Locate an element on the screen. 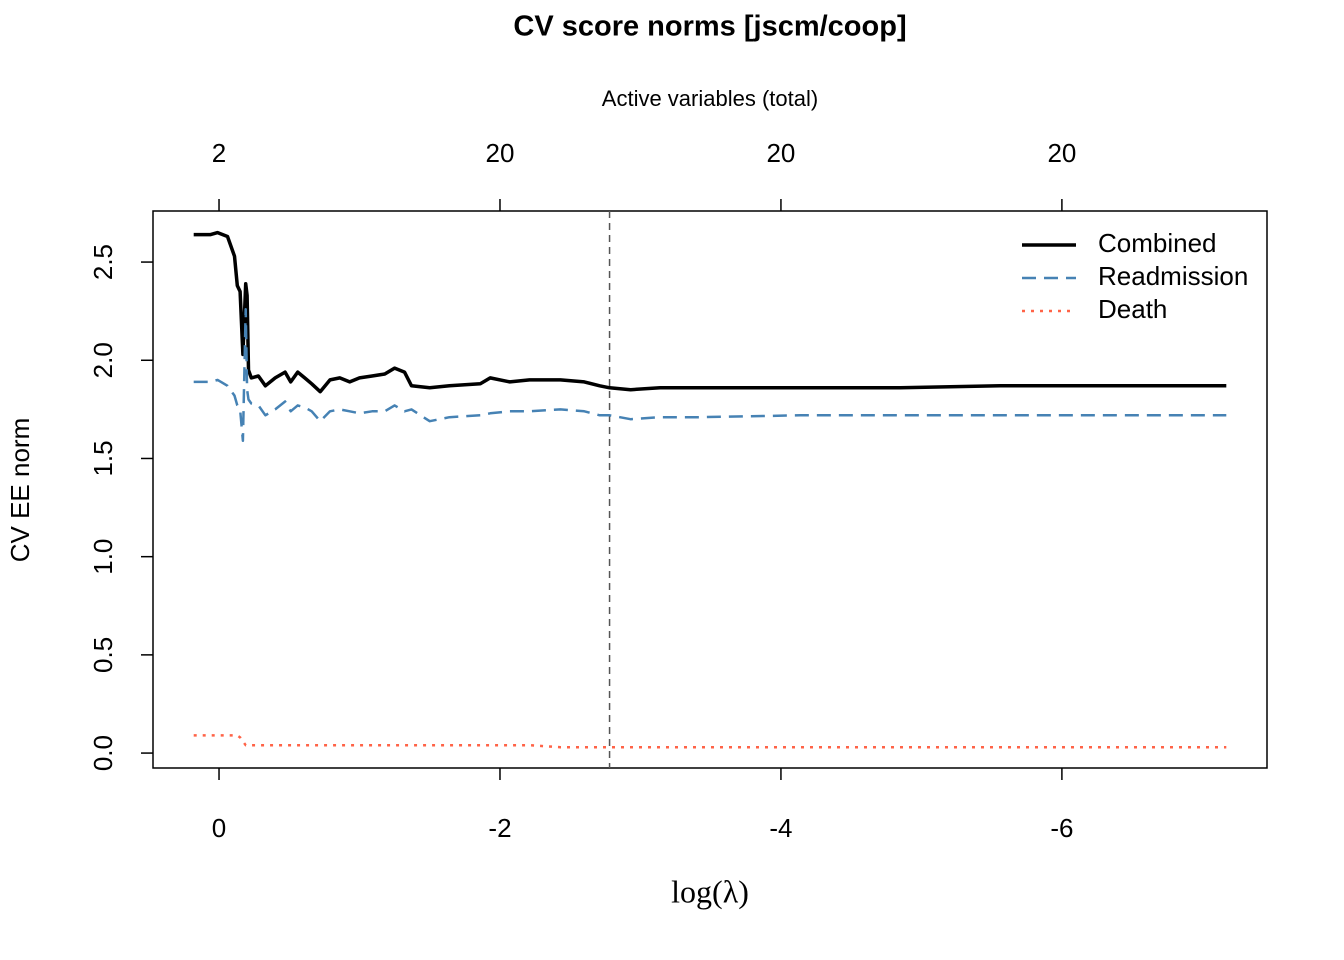 Image resolution: width=1344 pixels, height=960 pixels. y-tick-label: 2.5 is located at coordinates (103, 262).